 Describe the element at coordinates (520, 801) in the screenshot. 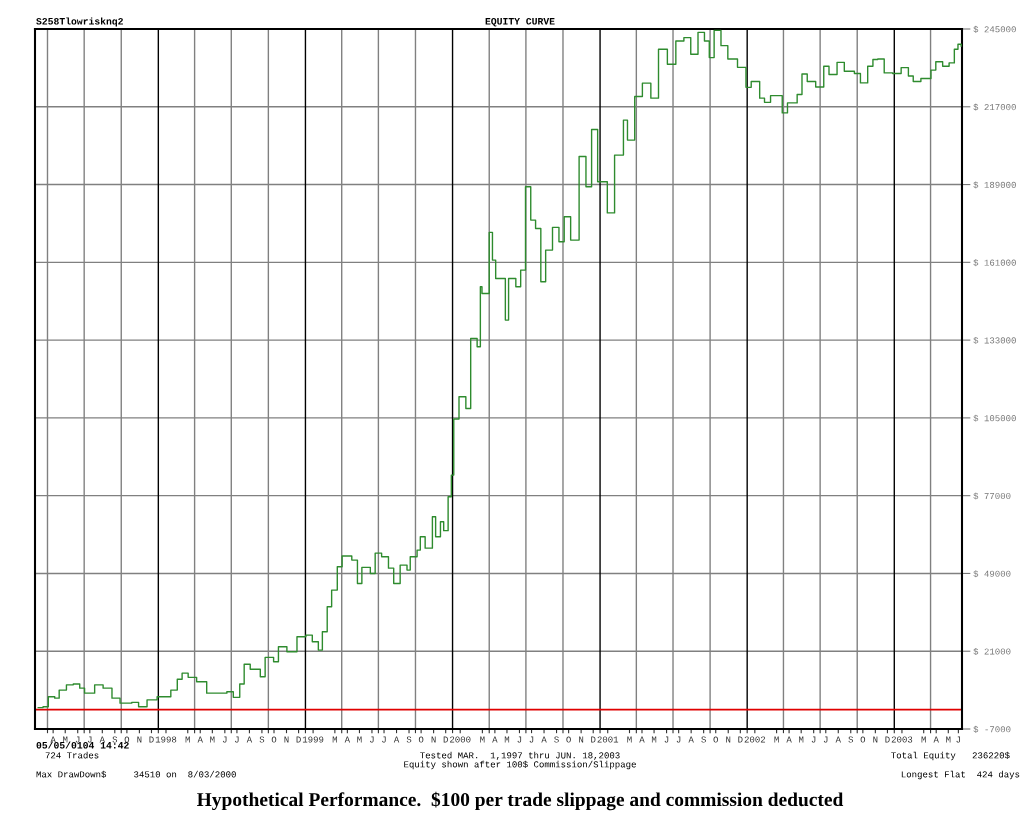

I see `text: Hypothetical Performance. $100 per trade slippage and commission deducted` at that location.